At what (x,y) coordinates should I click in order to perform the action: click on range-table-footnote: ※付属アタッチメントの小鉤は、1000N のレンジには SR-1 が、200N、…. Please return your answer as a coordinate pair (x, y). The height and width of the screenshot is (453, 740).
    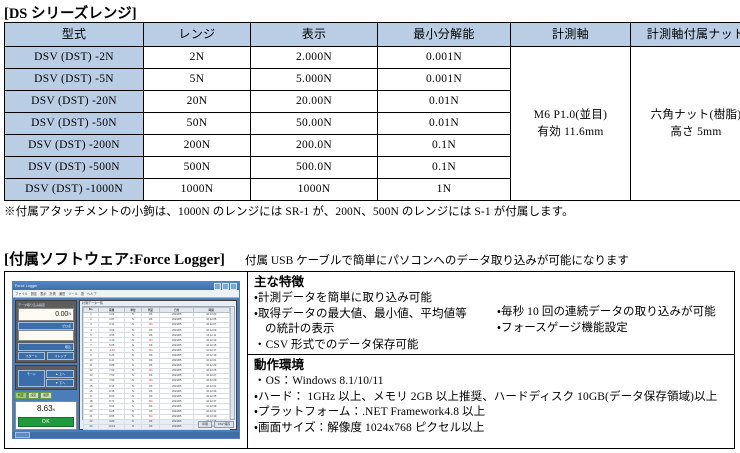
    Looking at the image, I should click on (289, 212).